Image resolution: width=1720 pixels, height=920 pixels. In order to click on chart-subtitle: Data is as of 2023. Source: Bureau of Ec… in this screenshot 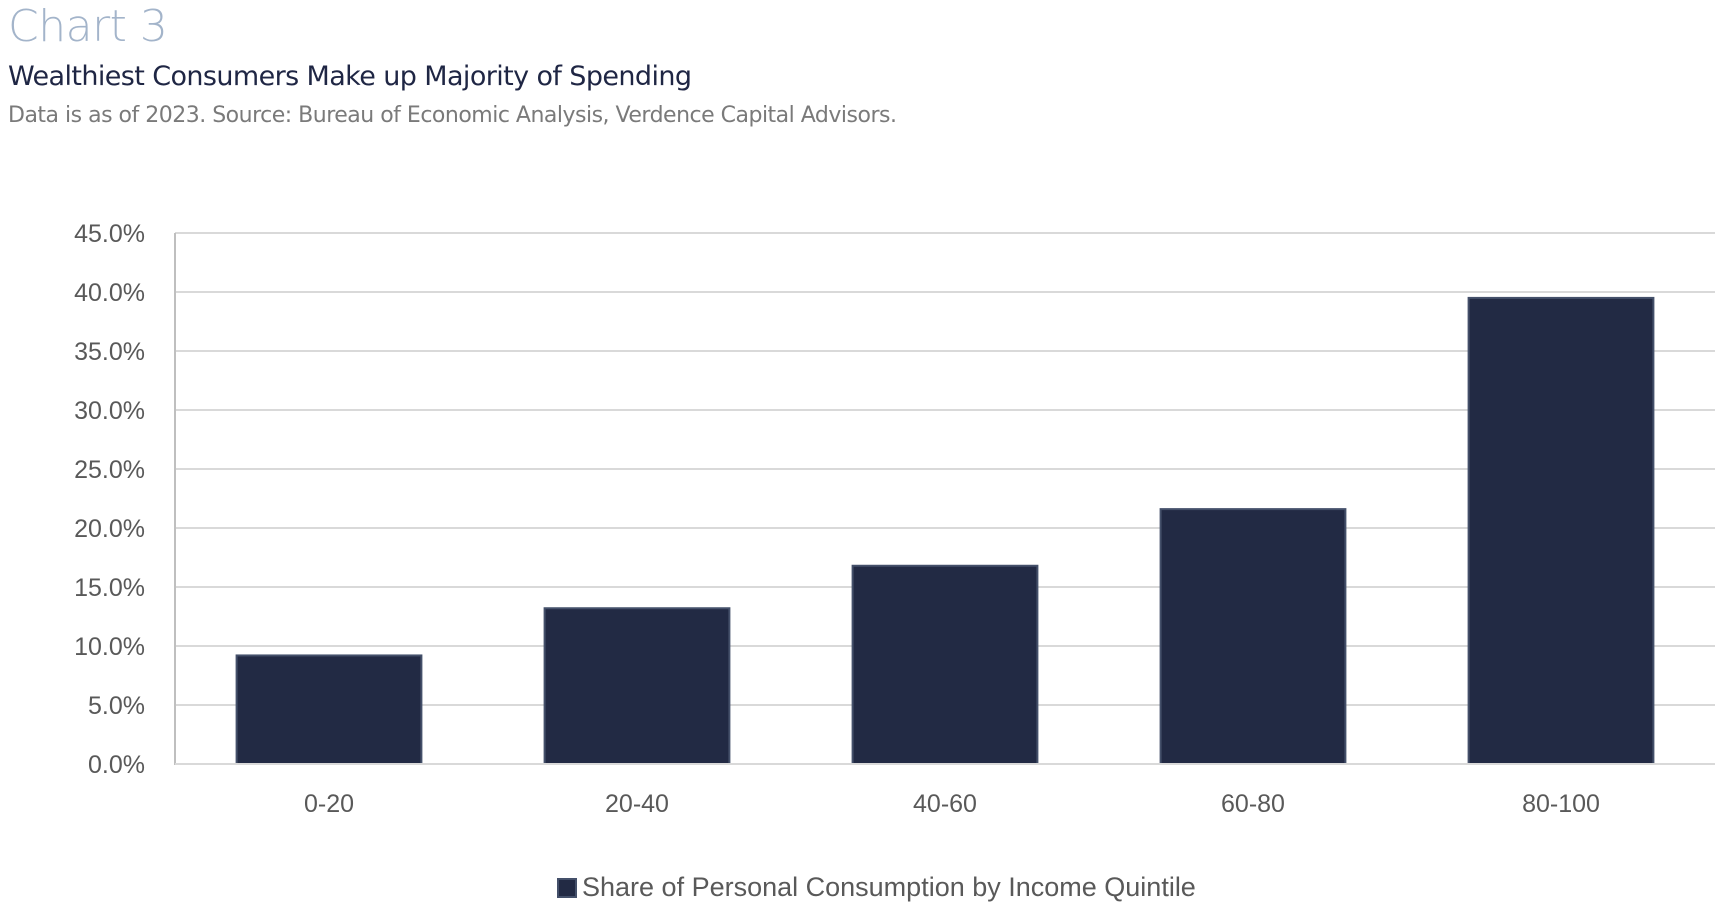, I will do `click(452, 115)`.